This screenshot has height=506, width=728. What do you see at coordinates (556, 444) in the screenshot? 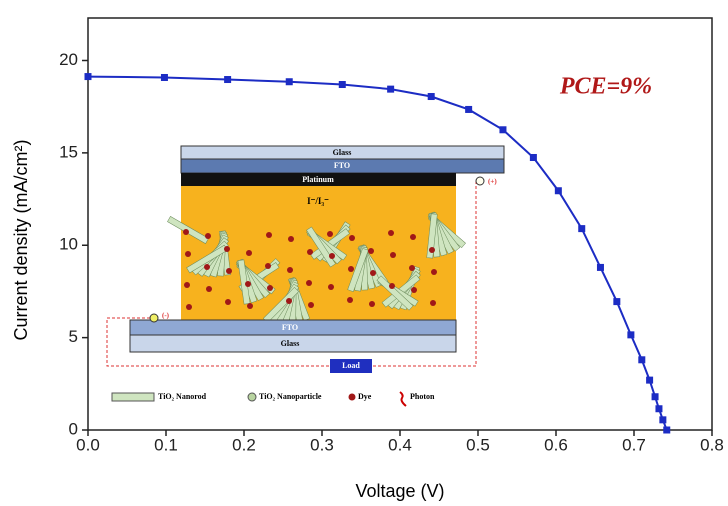
I see `x-tick-label: 0.6` at bounding box center [556, 444].